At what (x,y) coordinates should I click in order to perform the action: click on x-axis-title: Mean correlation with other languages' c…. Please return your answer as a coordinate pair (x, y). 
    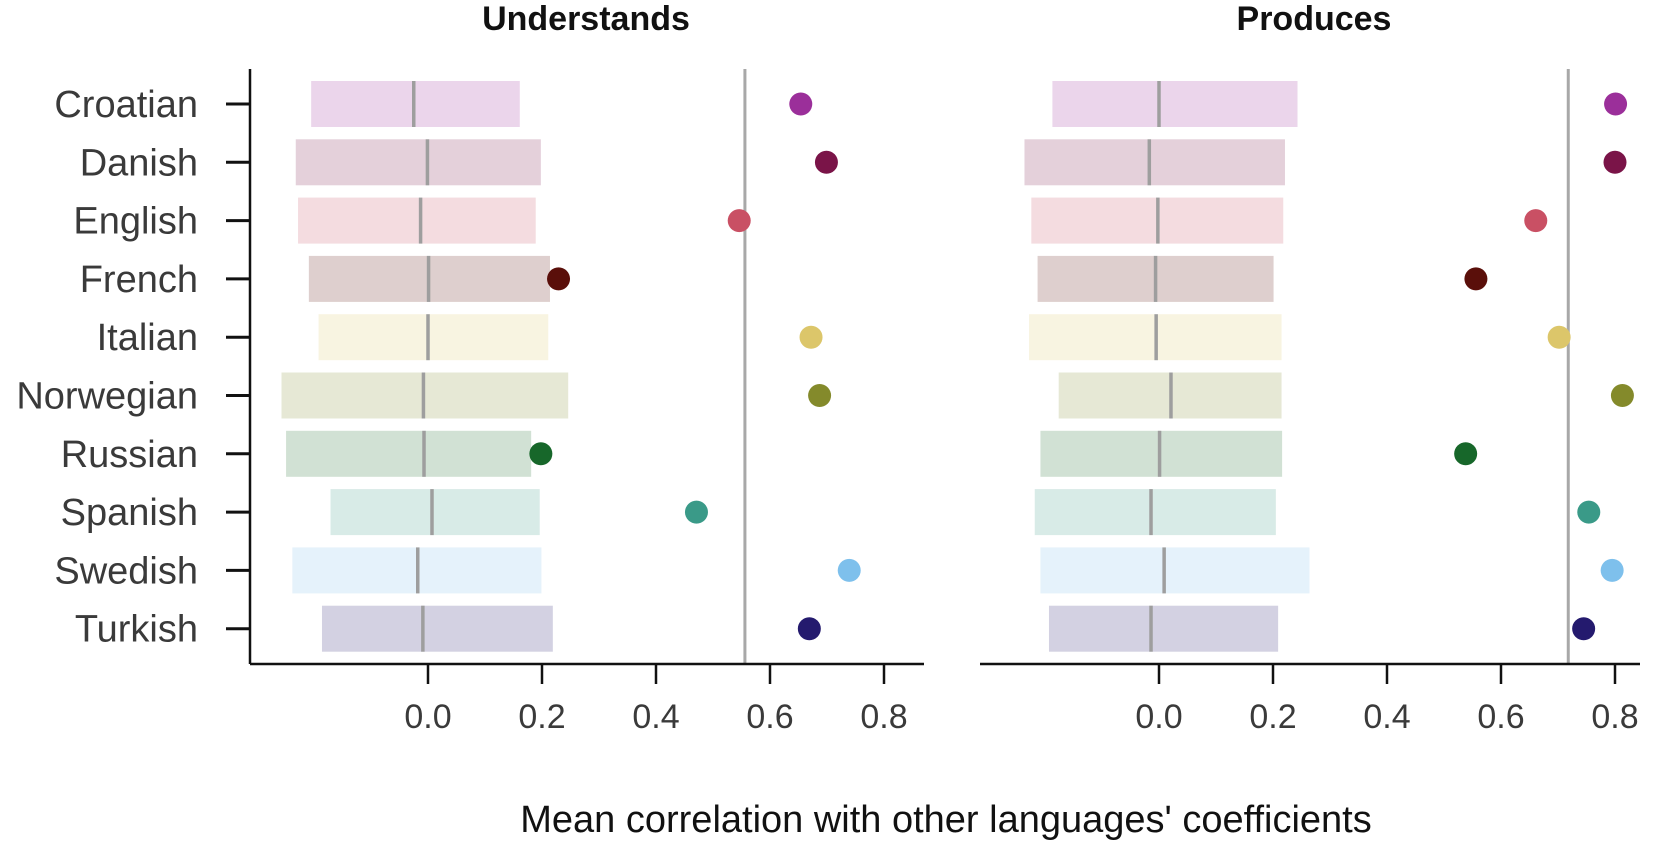
    Looking at the image, I should click on (946, 820).